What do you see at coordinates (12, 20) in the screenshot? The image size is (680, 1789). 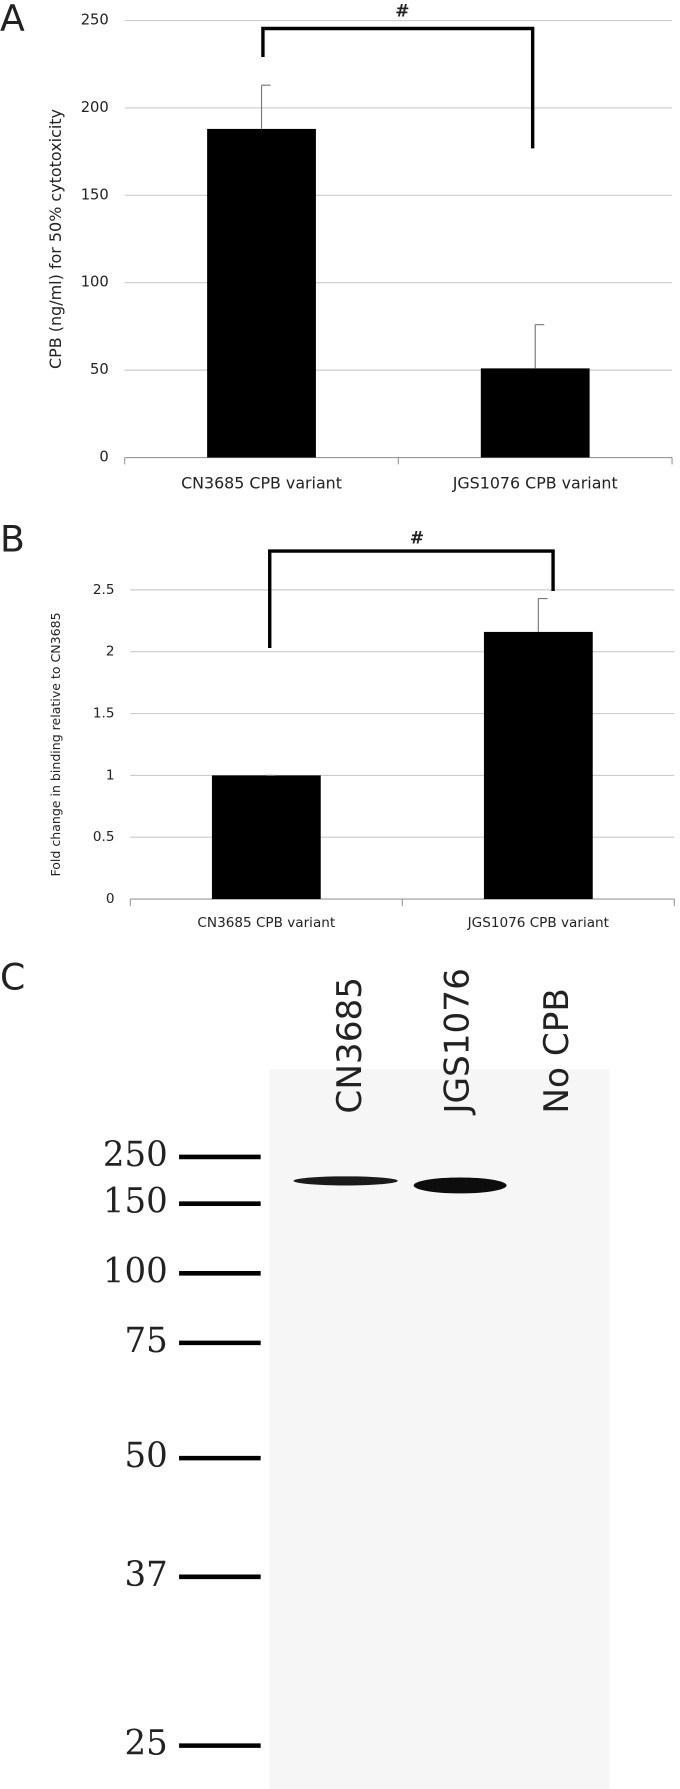 I see `panel-label: A` at bounding box center [12, 20].